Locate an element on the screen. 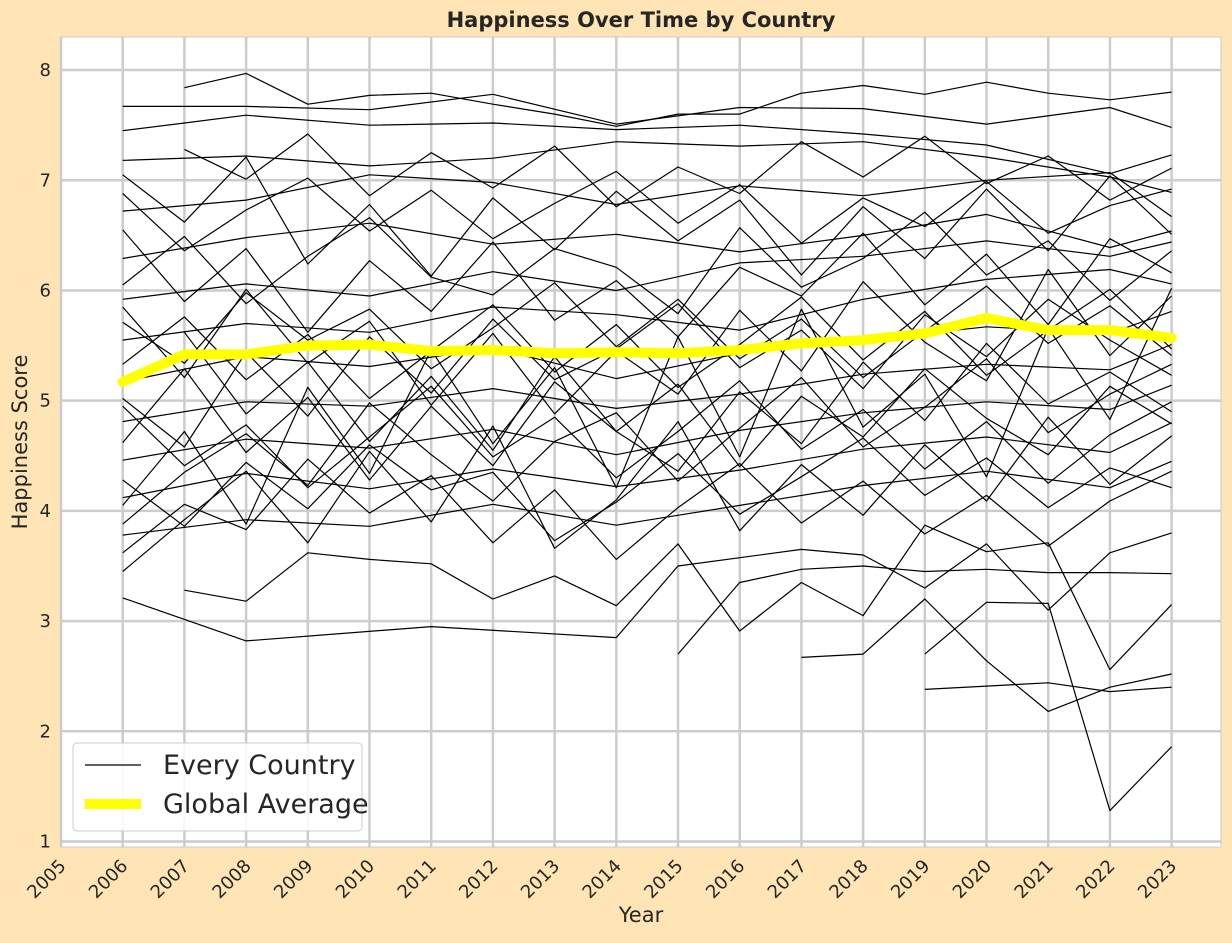 The width and height of the screenshot is (1232, 943). y-tick-label: 8 is located at coordinates (45, 70).